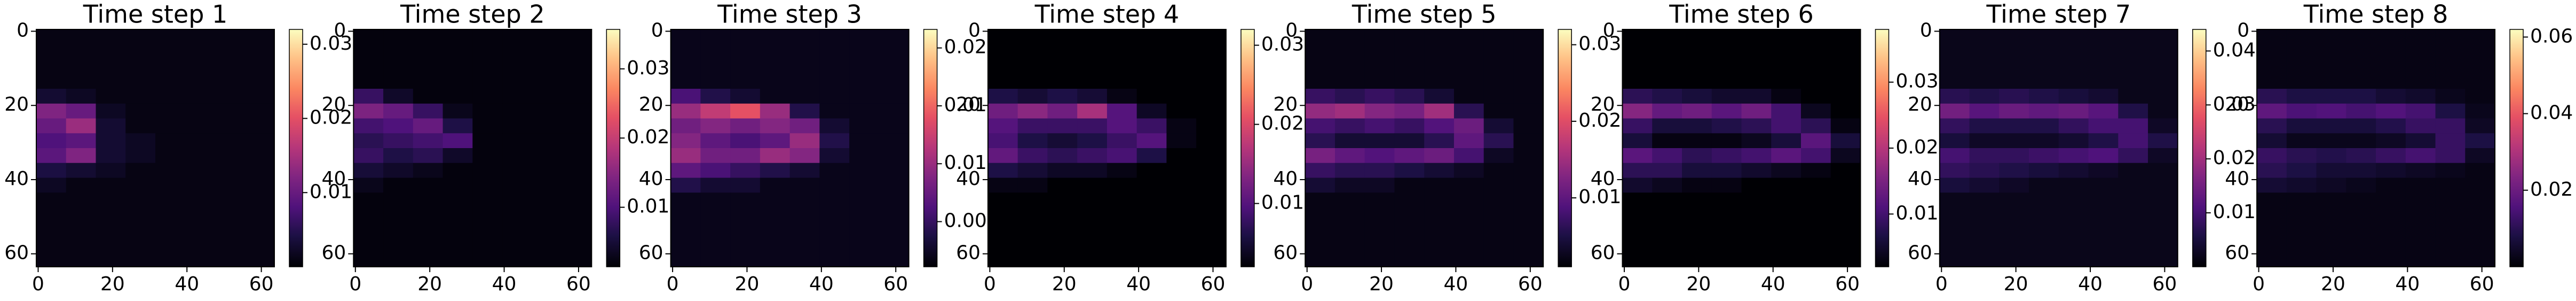 This screenshot has height=301, width=2576. What do you see at coordinates (1381, 284) in the screenshot?
I see `x-tick-label: 20` at bounding box center [1381, 284].